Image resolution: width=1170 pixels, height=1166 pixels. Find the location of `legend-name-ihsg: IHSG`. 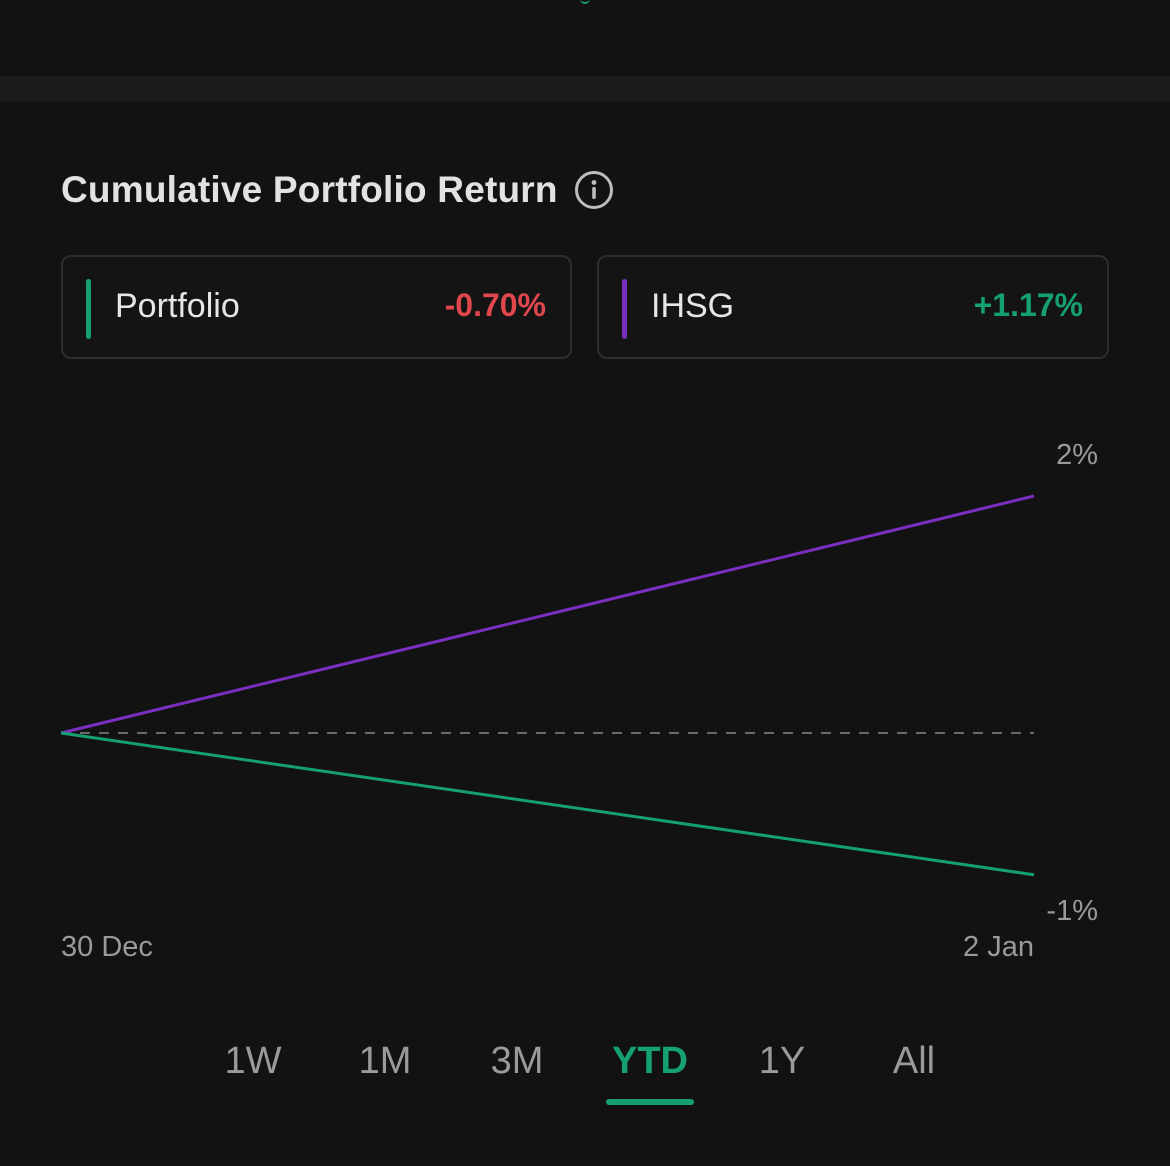

legend-name-ihsg: IHSG is located at coordinates (693, 306).